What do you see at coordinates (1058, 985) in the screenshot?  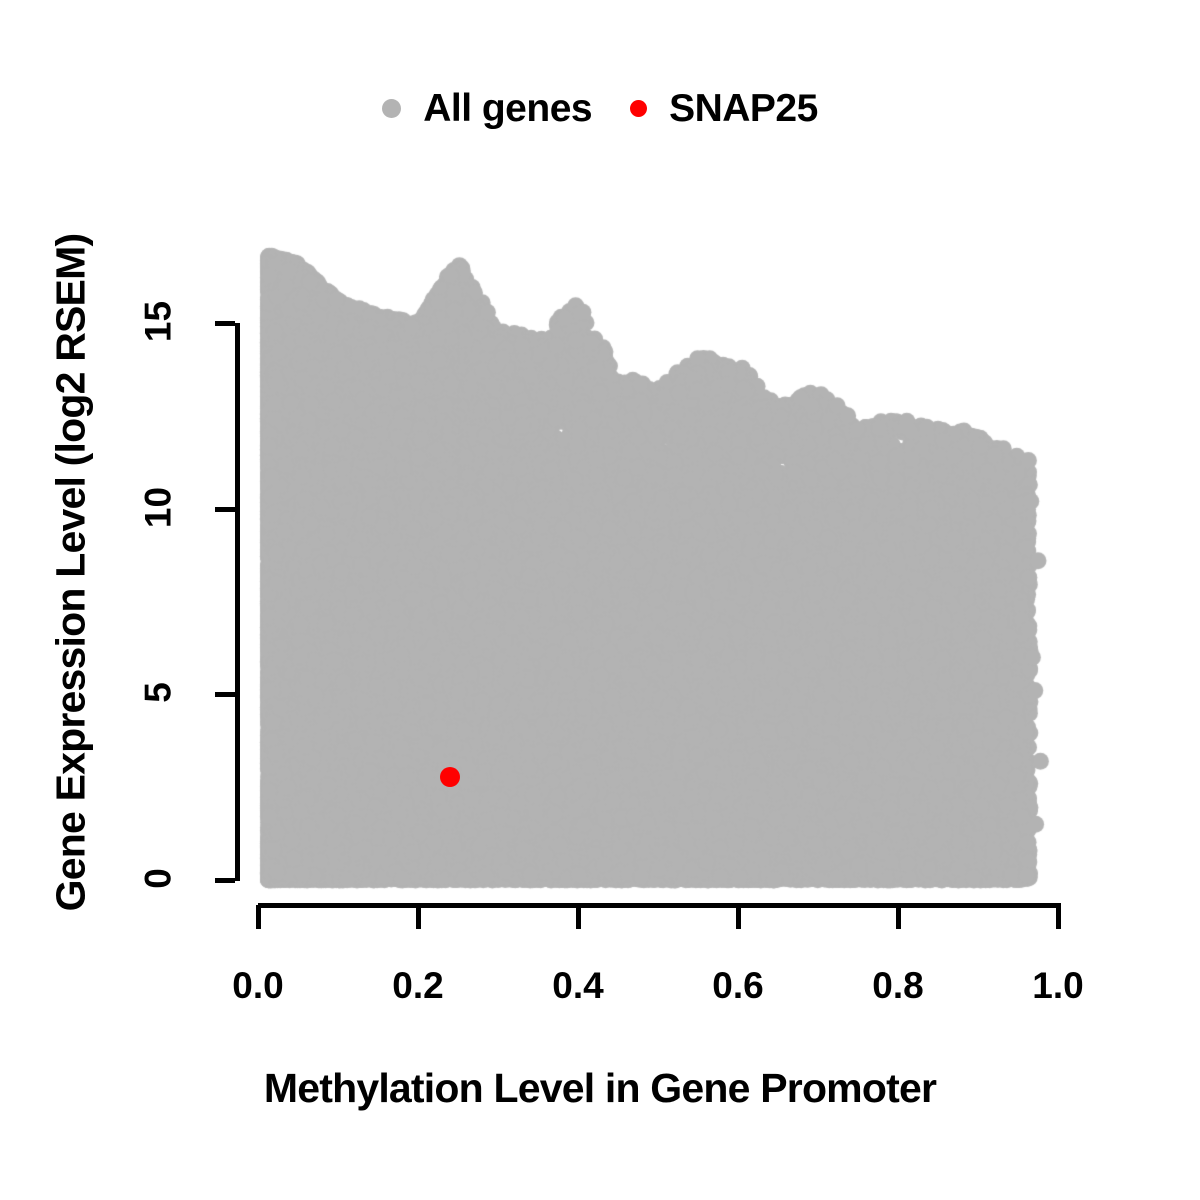 I see `x-axis-tick-label: 1.0` at bounding box center [1058, 985].